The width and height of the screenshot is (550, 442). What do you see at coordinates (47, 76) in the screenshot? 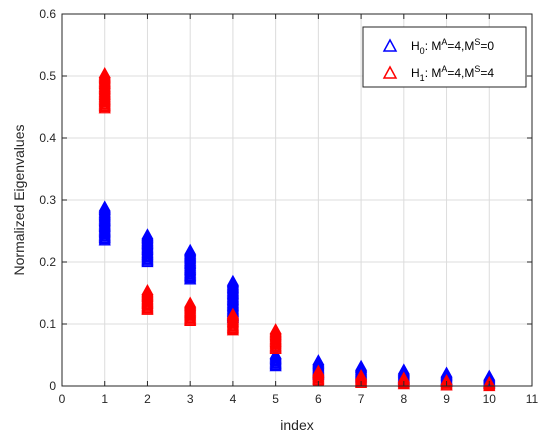
I see `y-tick-label: 0.5` at bounding box center [47, 76].